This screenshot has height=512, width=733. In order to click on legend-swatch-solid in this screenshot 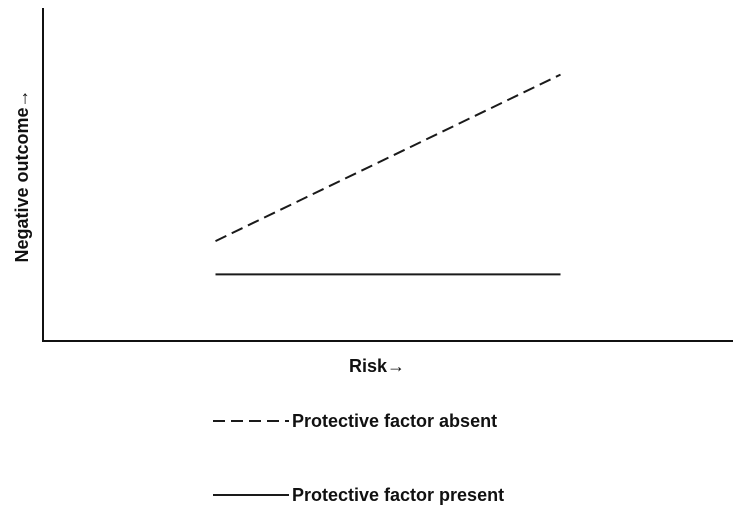, I will do `click(251, 495)`.